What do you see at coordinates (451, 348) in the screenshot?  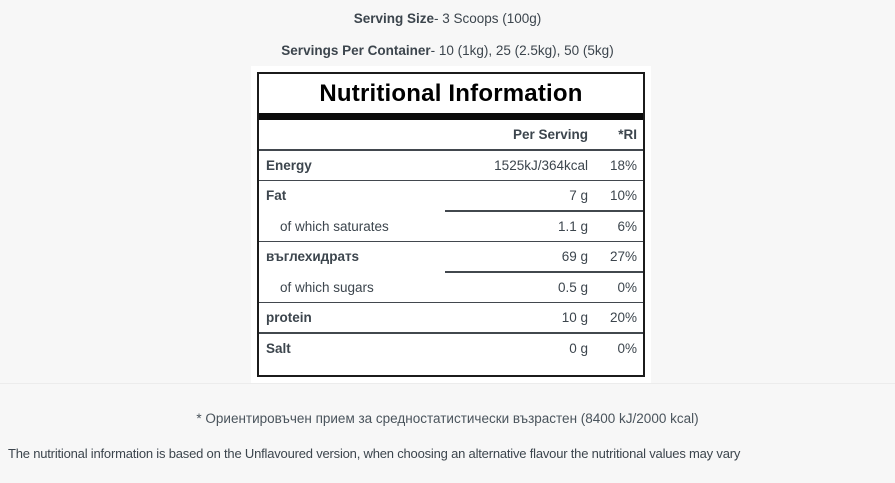 I see `nutrition-row: Salt 0 g 0%` at bounding box center [451, 348].